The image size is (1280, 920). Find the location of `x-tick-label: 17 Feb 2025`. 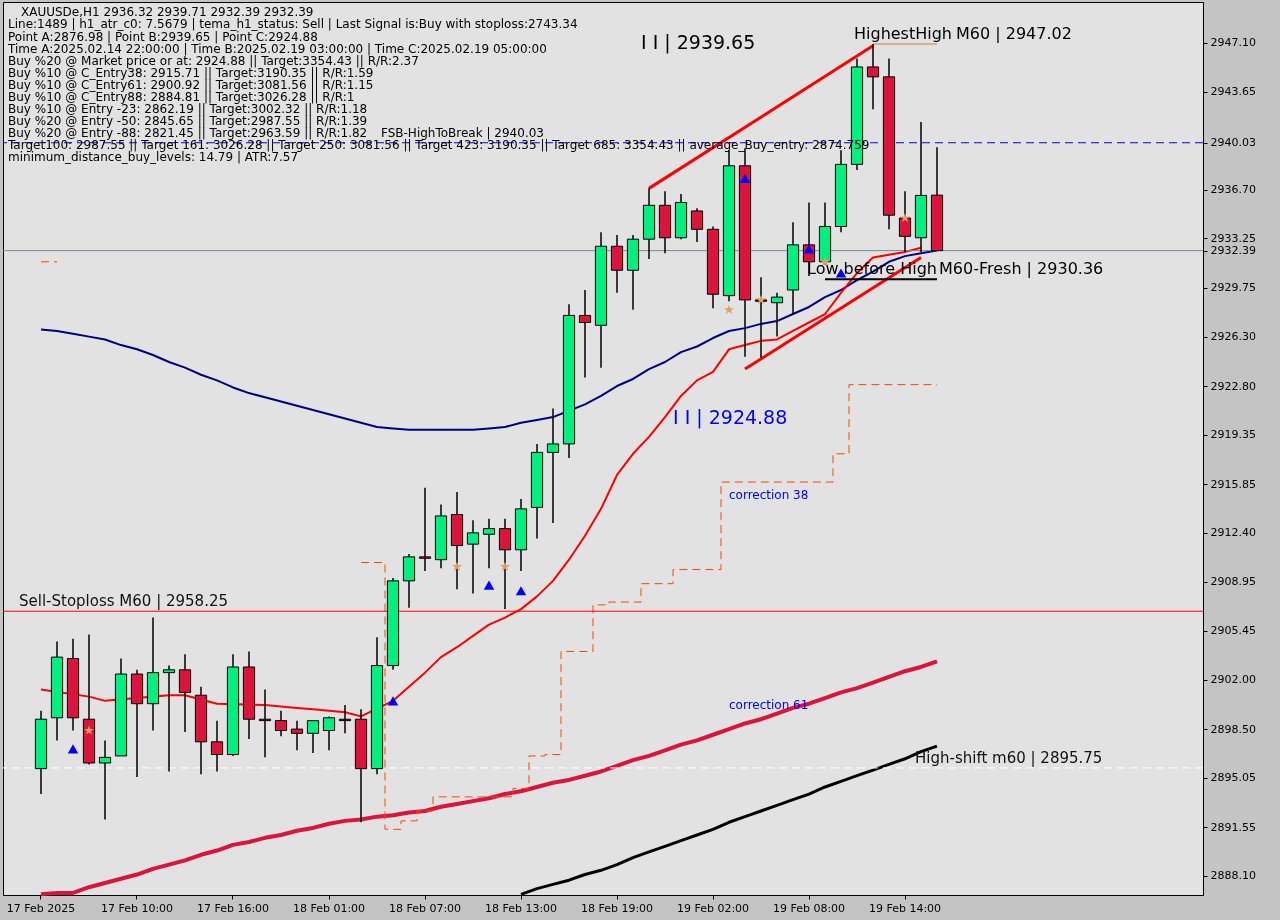

x-tick-label: 17 Feb 2025 is located at coordinates (41, 908).